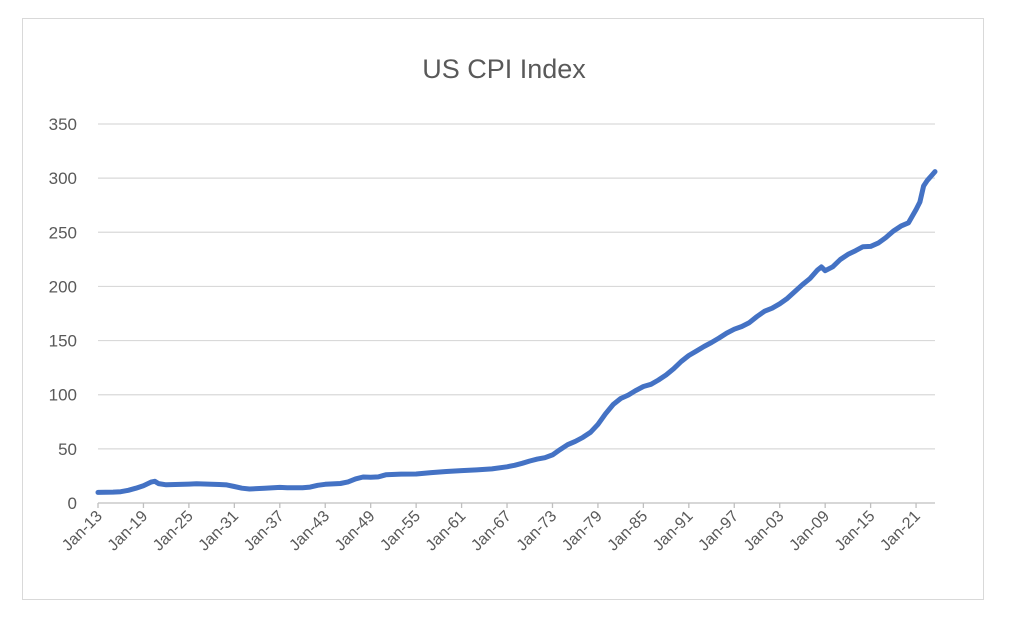 The width and height of the screenshot is (1012, 638). What do you see at coordinates (128, 531) in the screenshot?
I see `x-tick-label: Jan-19` at bounding box center [128, 531].